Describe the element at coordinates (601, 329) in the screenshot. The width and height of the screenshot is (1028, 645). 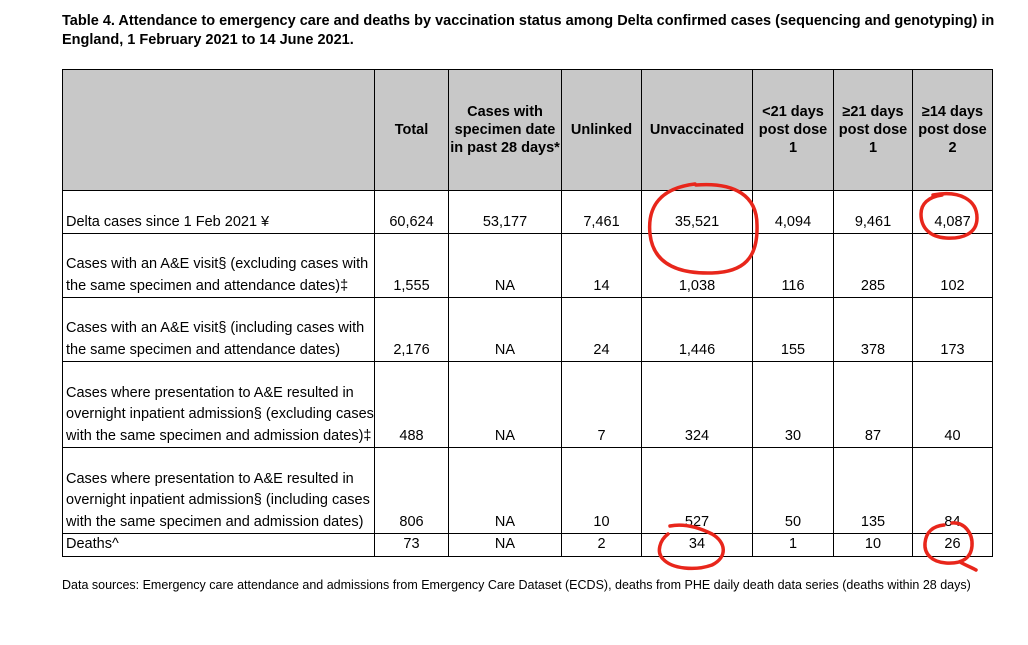
I see `cell-unlinked: 24` at that location.